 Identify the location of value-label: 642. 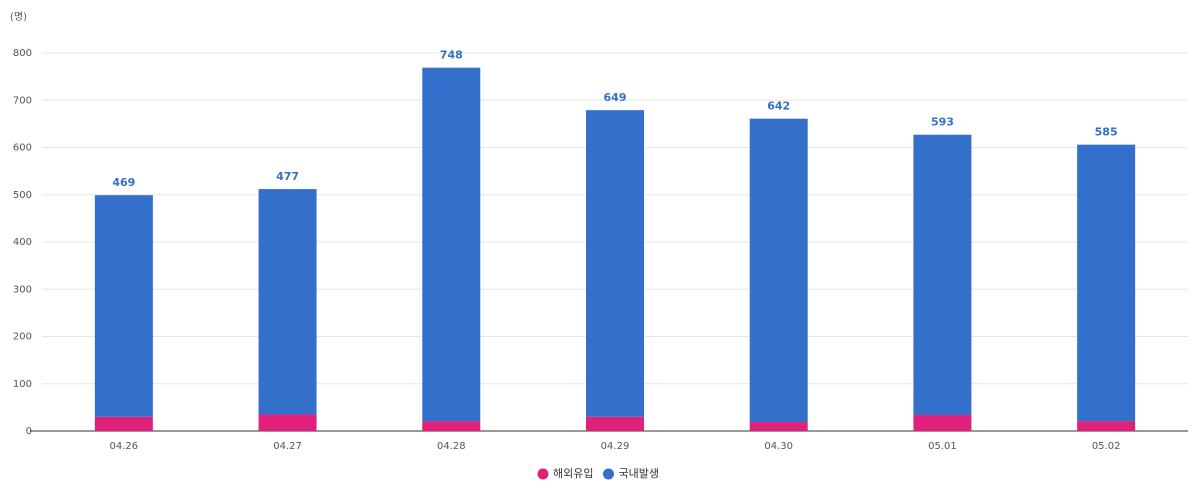
(778, 106).